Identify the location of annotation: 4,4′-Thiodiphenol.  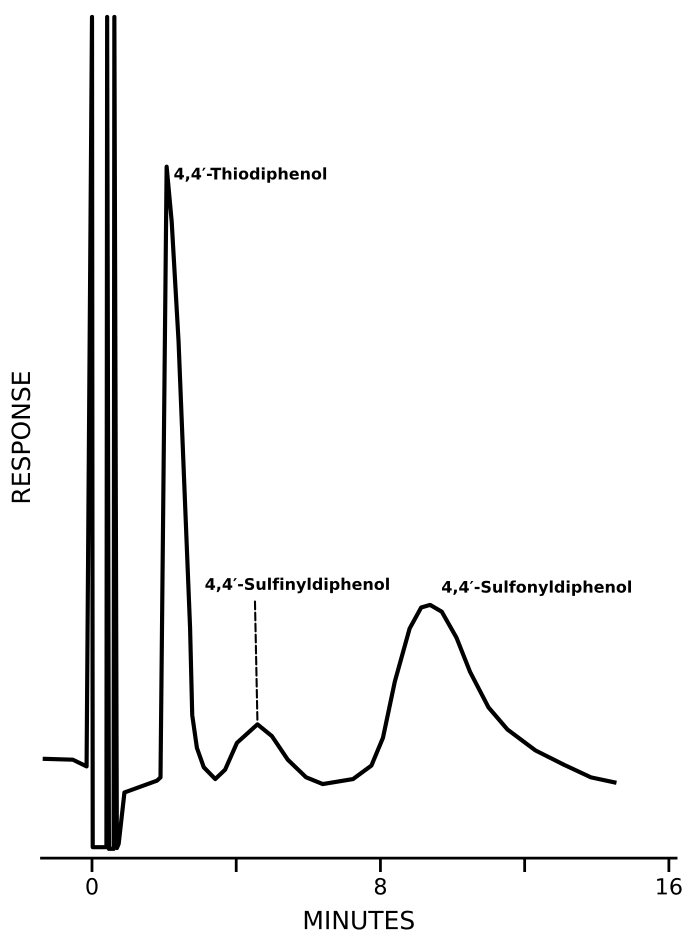
(250, 175).